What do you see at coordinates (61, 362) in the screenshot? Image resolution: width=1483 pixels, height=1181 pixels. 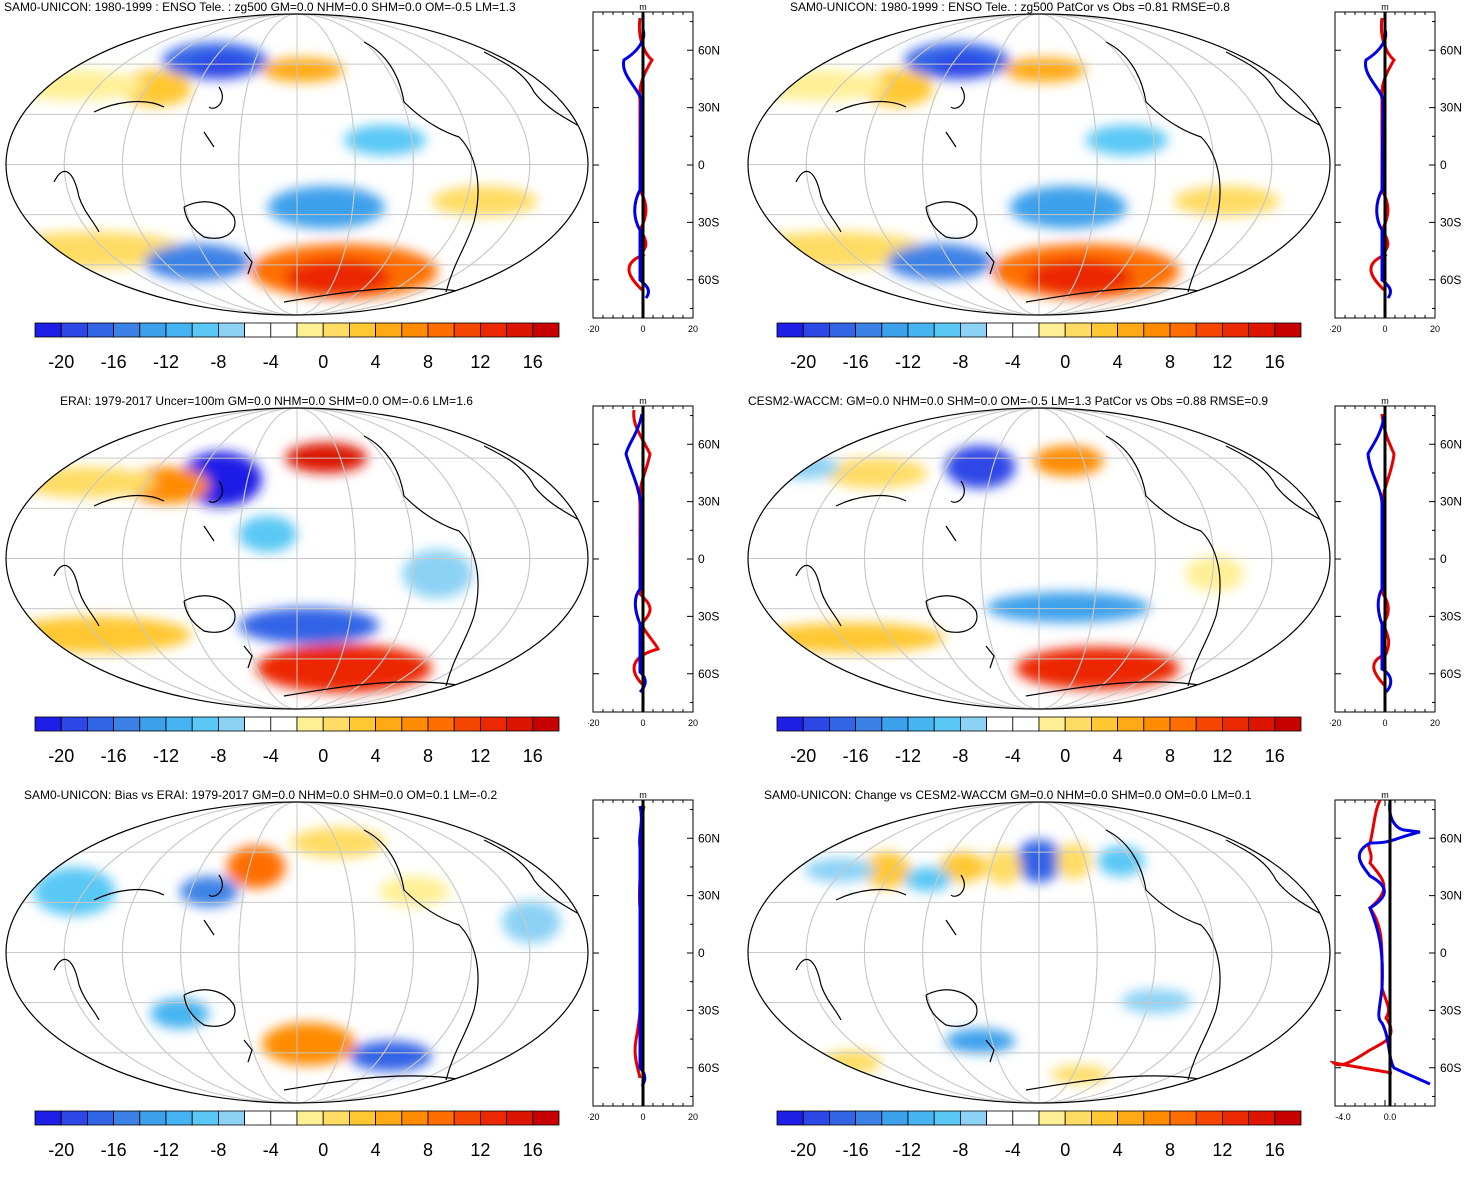 I see `colorbar-tick-label: -20` at bounding box center [61, 362].